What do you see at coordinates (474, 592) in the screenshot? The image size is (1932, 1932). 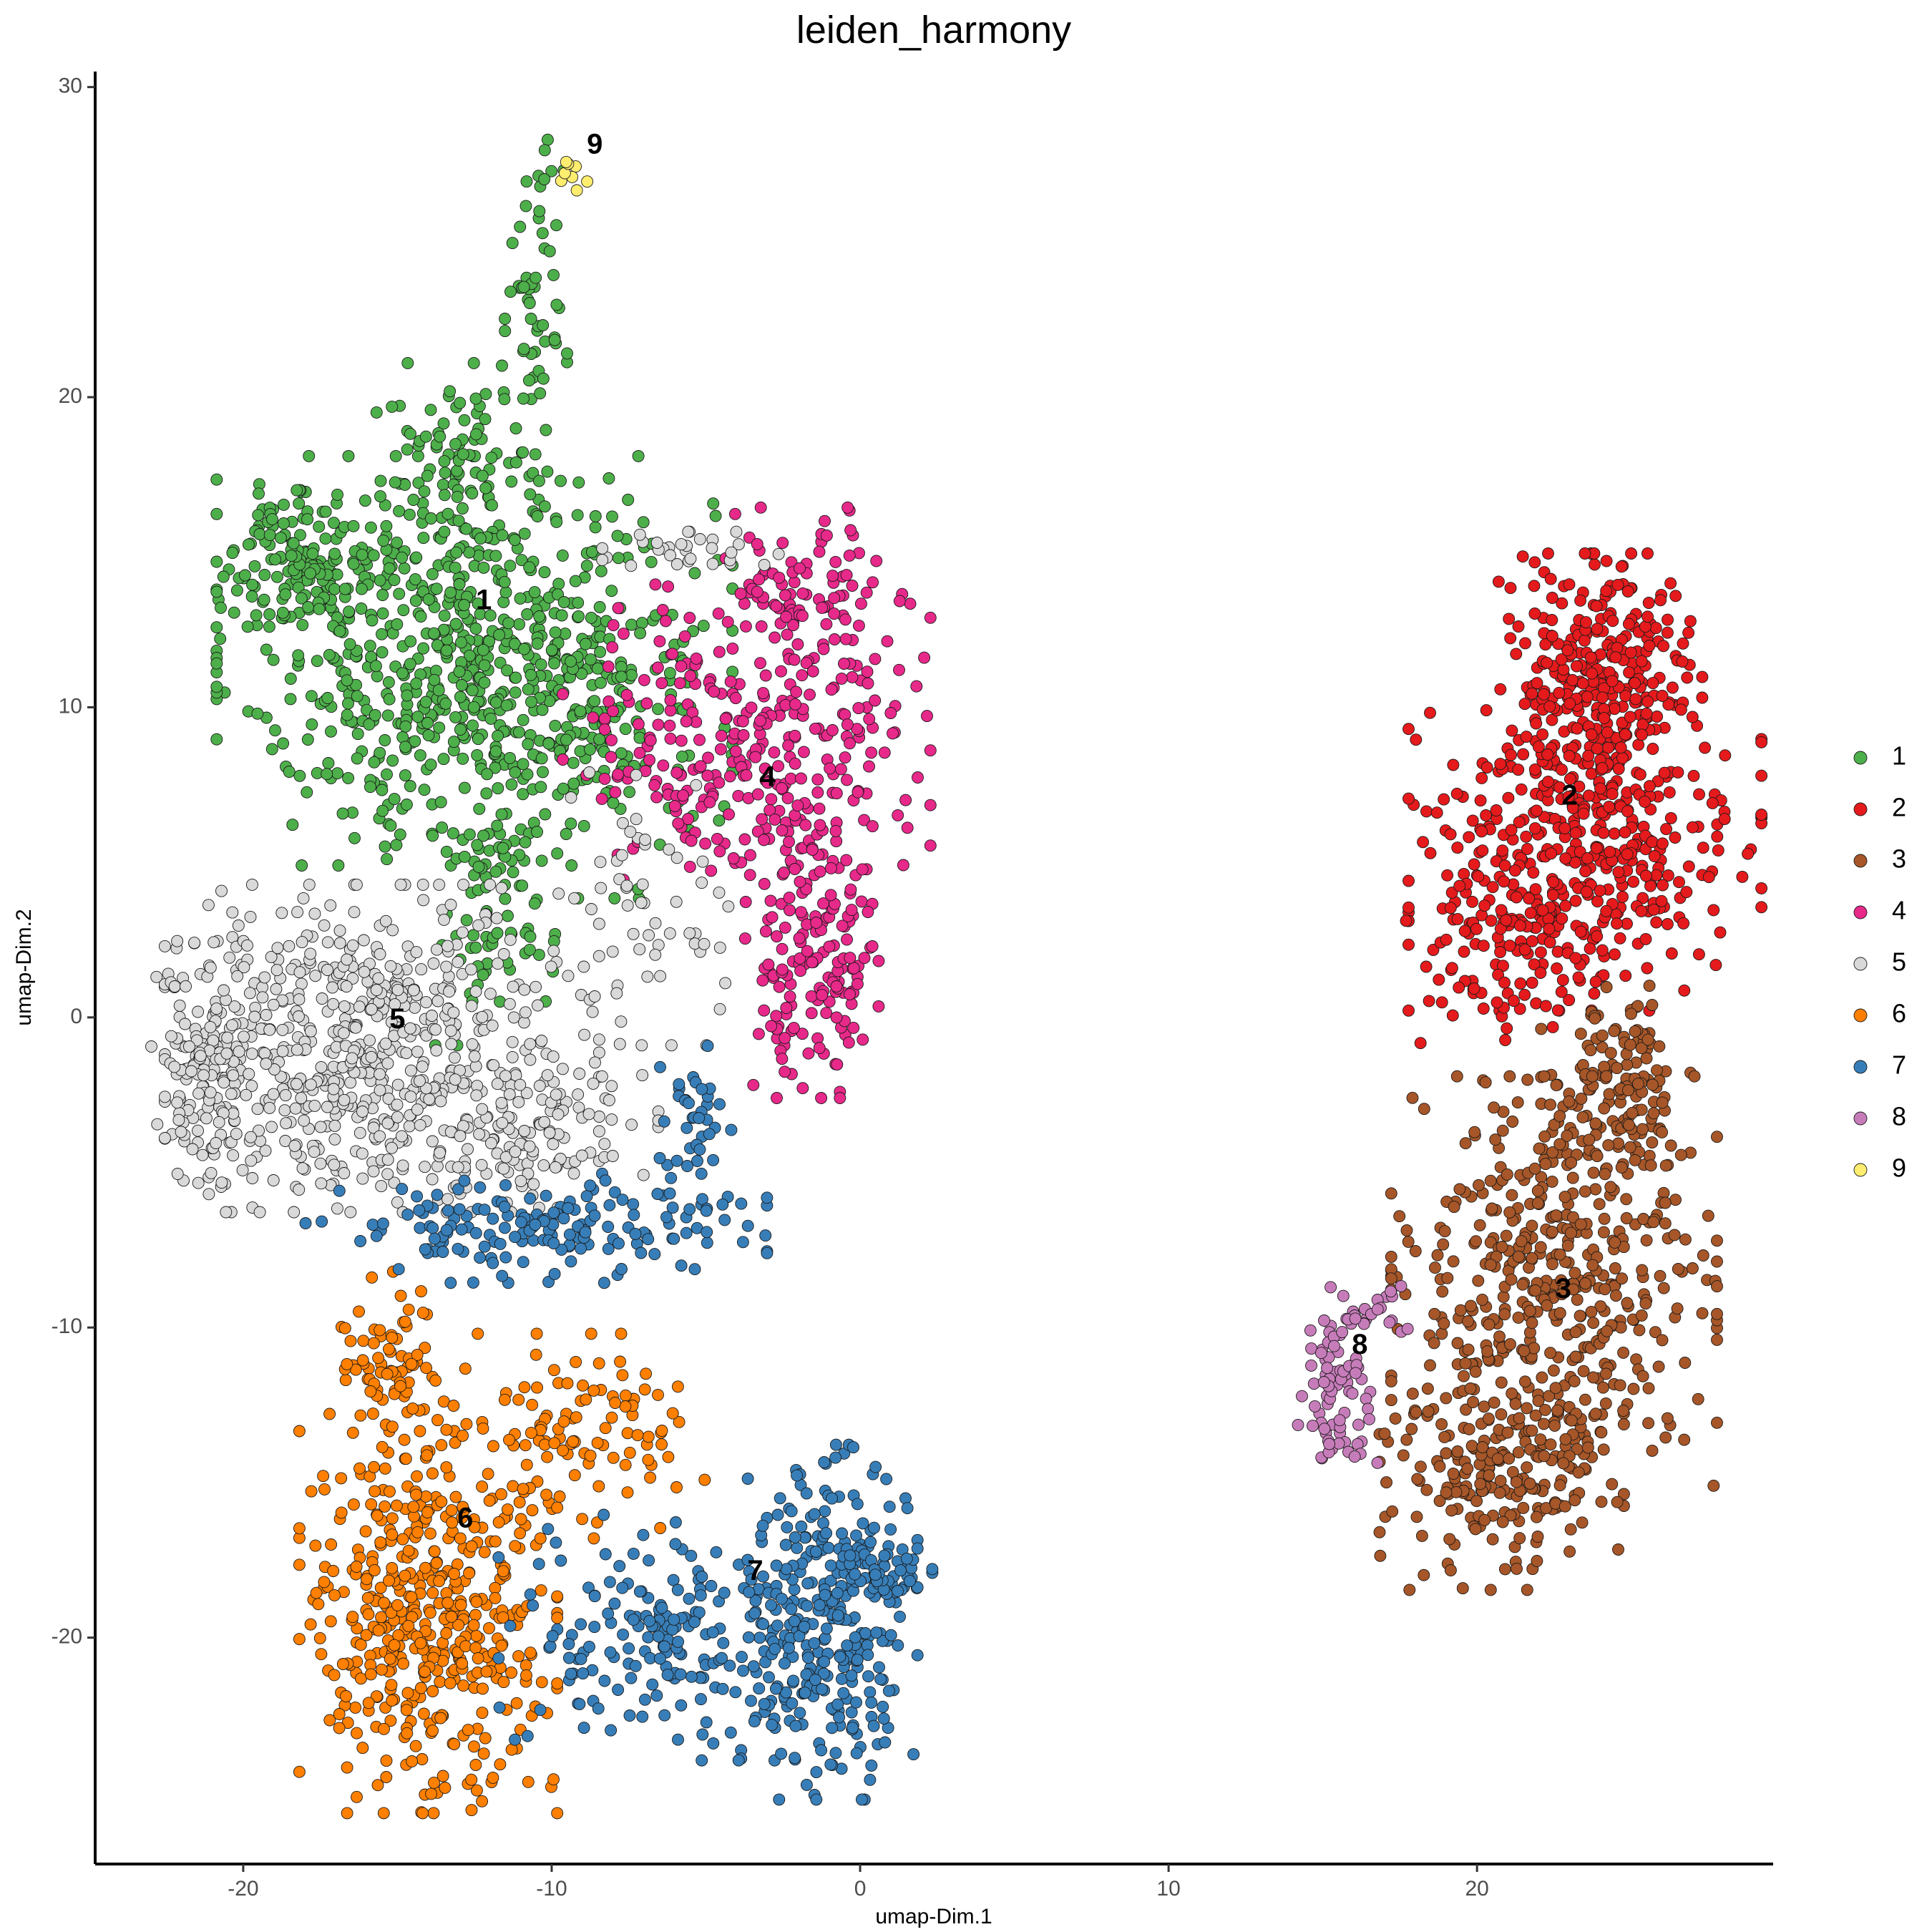 I see `cluster-1-points` at bounding box center [474, 592].